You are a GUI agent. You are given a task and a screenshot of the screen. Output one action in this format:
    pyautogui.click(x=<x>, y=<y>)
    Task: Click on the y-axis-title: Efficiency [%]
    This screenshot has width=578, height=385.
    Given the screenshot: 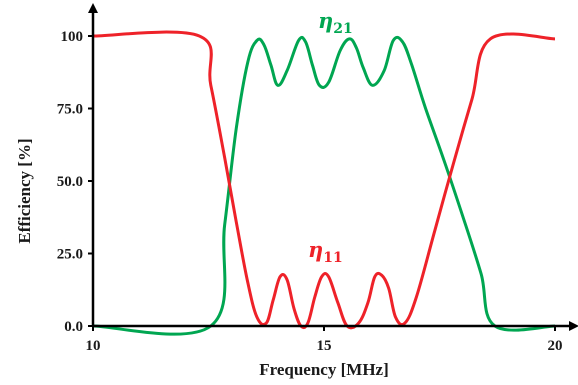 What is the action you would take?
    pyautogui.click(x=24, y=190)
    